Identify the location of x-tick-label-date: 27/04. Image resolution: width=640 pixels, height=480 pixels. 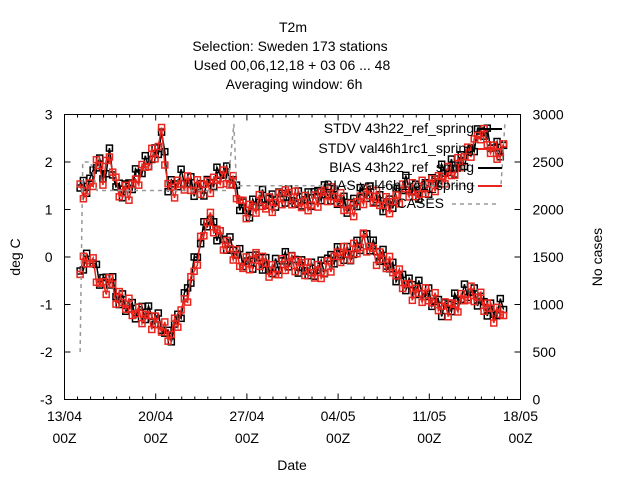
(246, 416).